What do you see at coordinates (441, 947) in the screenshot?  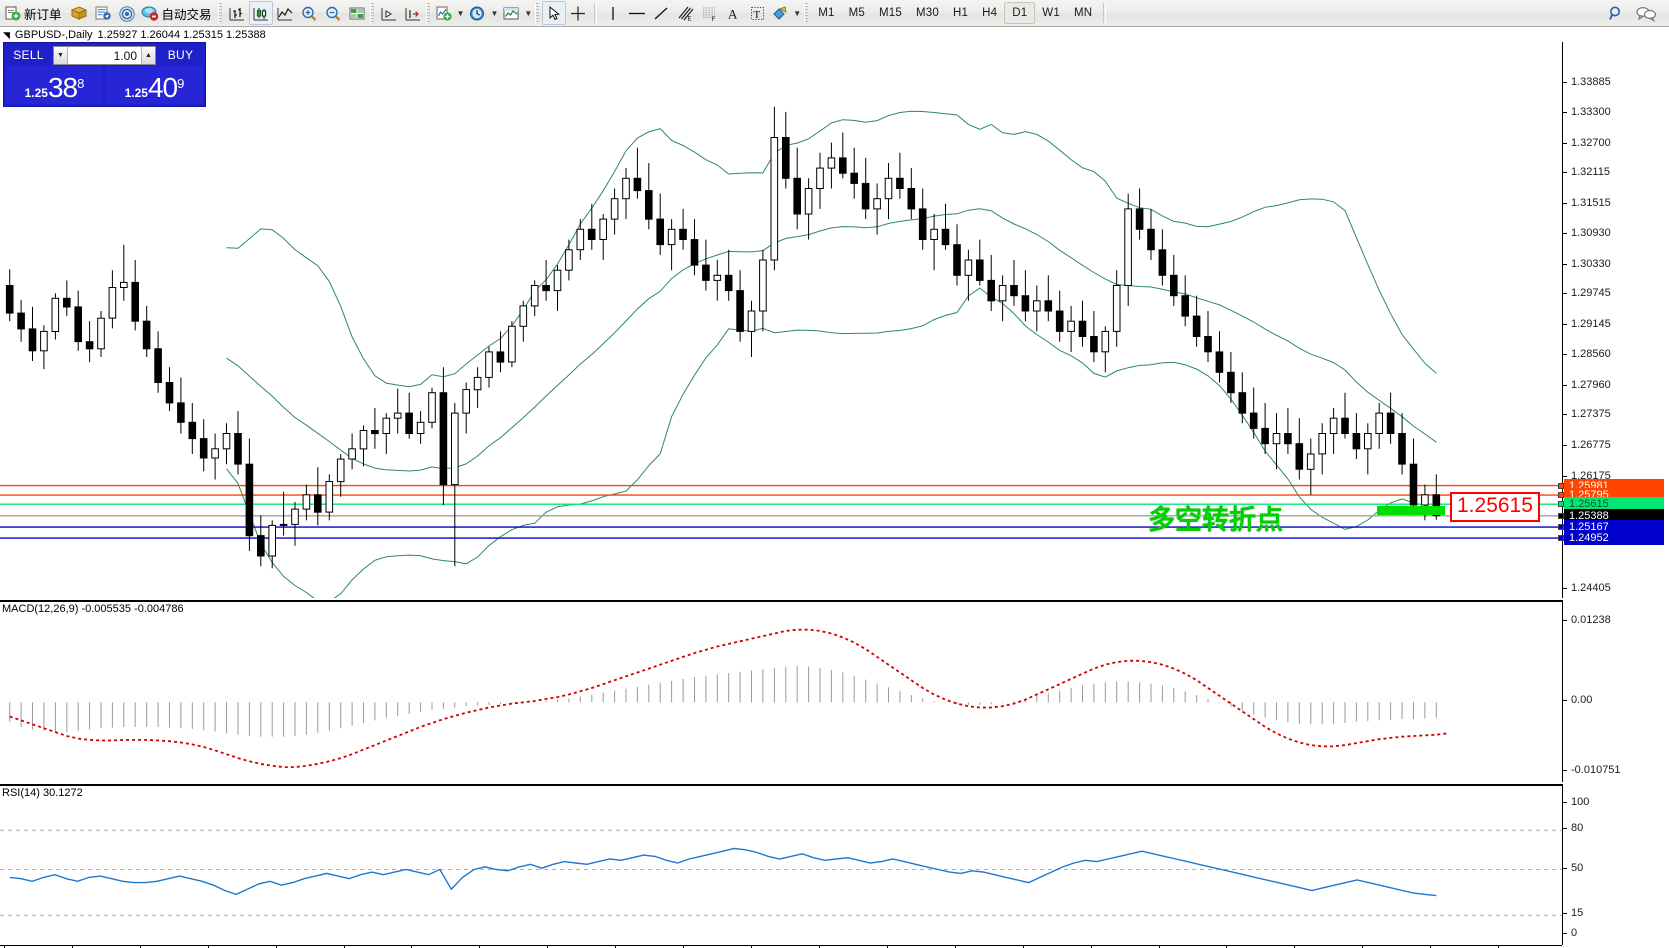 I see `time-tick: 11 Jan 2019` at bounding box center [441, 947].